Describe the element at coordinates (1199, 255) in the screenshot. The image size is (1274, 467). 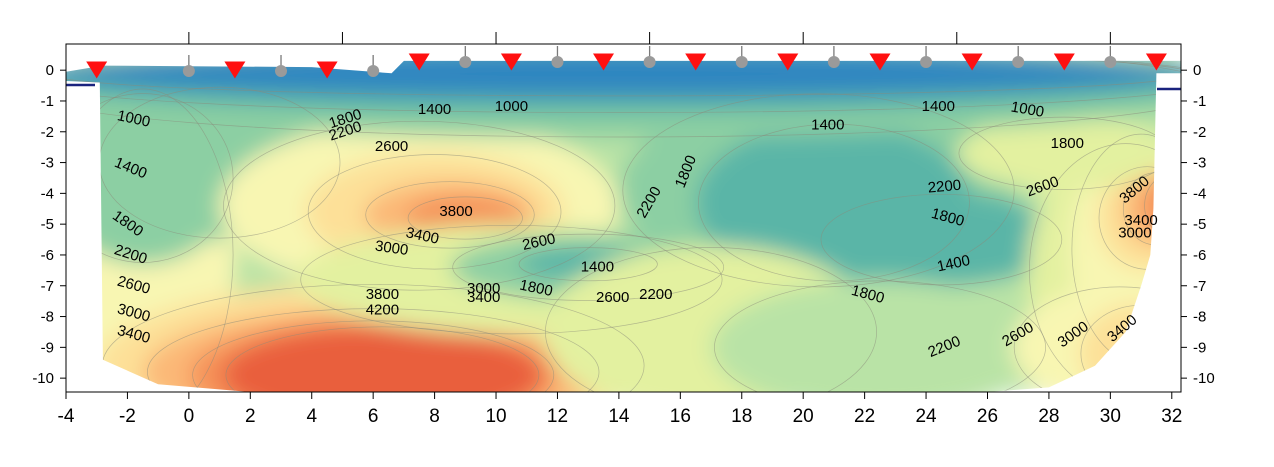
I see `y-tick-label-right: -6` at that location.